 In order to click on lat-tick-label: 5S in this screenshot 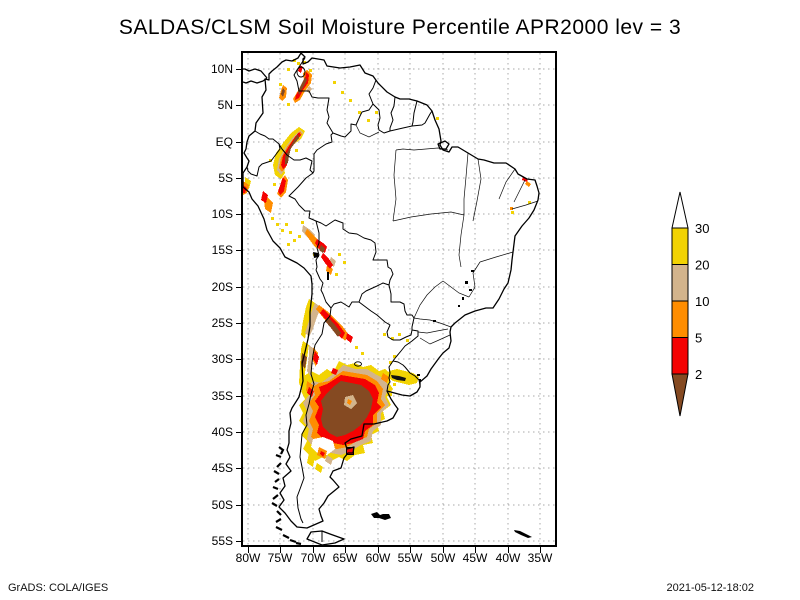, I will do `click(225, 178)`.